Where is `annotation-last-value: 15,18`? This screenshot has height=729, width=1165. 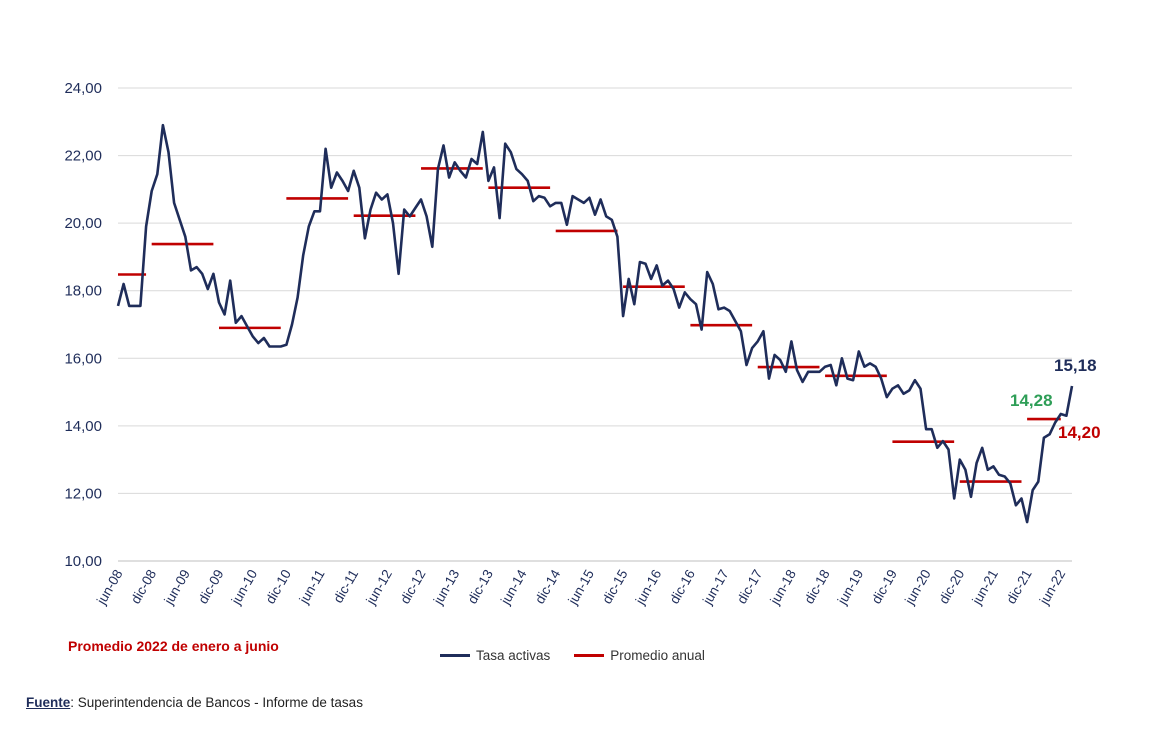
annotation-last-value: 15,18 is located at coordinates (1075, 365).